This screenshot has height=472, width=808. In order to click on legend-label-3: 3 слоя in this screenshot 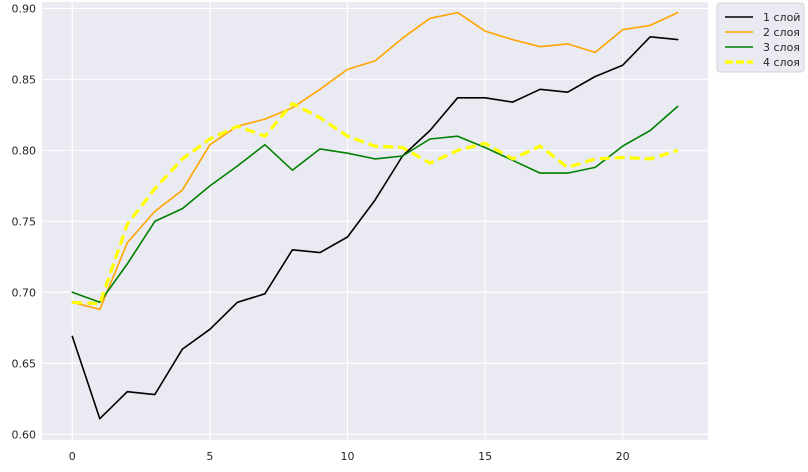, I will do `click(781, 47)`.